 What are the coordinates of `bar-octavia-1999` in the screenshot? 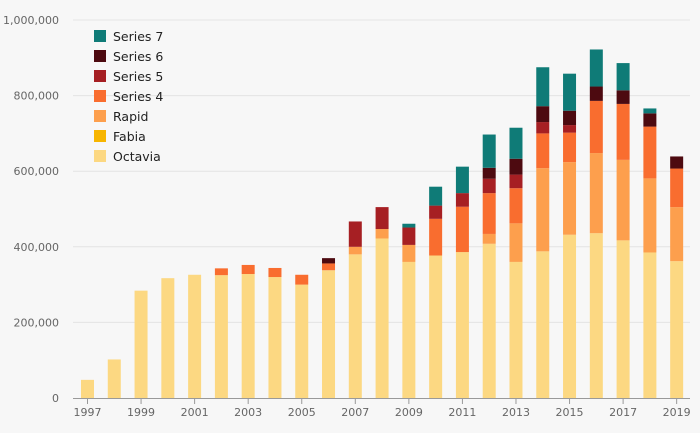 It's located at (141, 344).